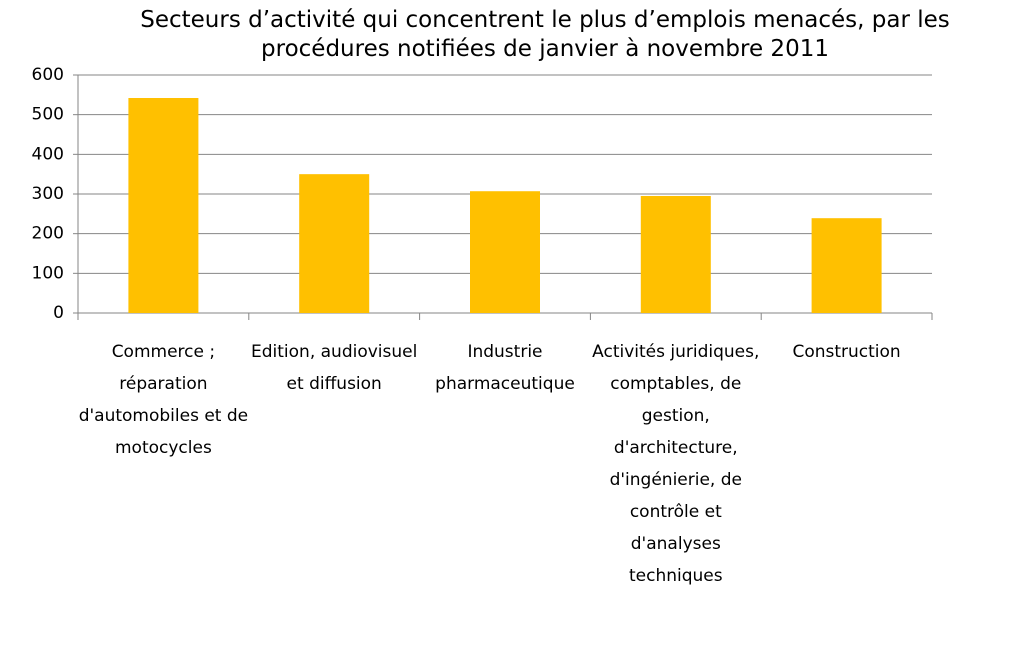 The width and height of the screenshot is (1021, 656). I want to click on y-tick-label: 100, so click(48, 273).